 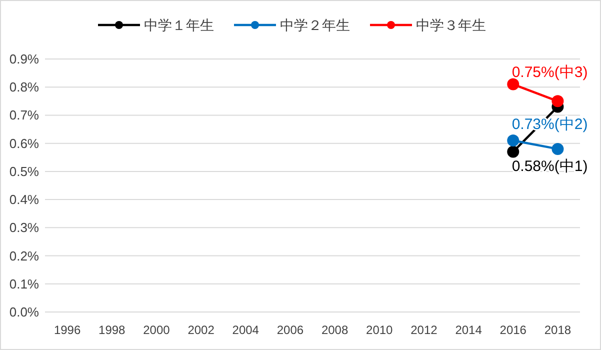 I want to click on y-tick-label: 0.5%, so click(x=24, y=171).